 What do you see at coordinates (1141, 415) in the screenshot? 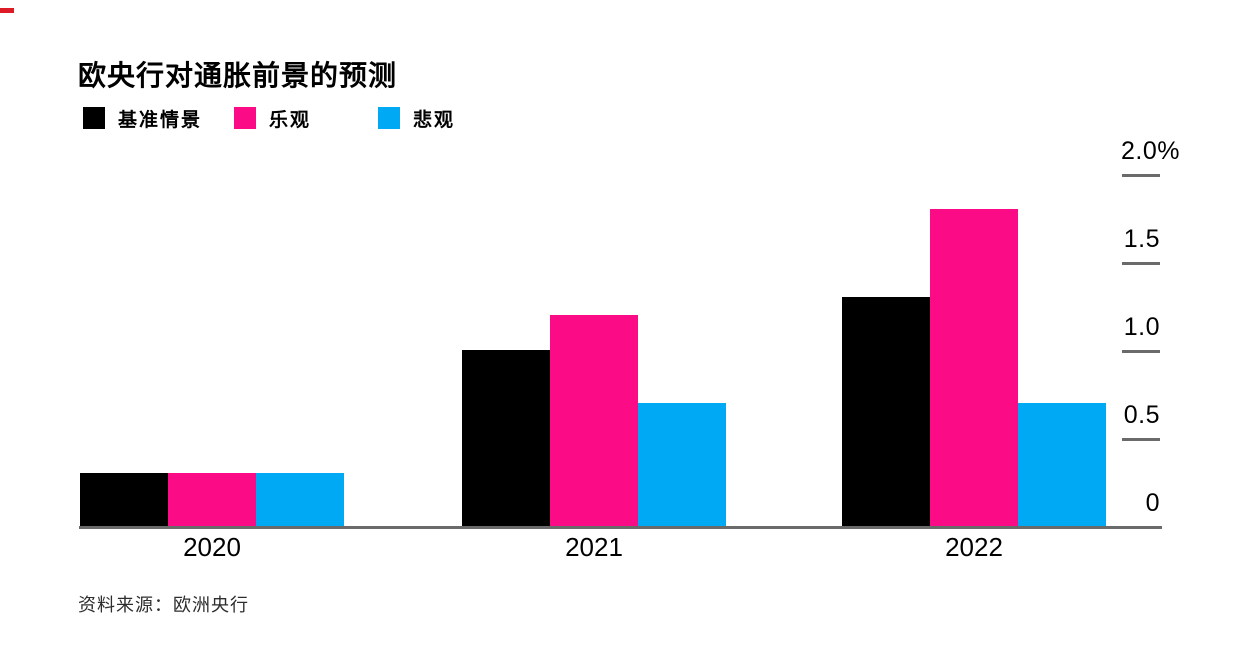
I see `y-axis-label: 0.5` at bounding box center [1141, 415].